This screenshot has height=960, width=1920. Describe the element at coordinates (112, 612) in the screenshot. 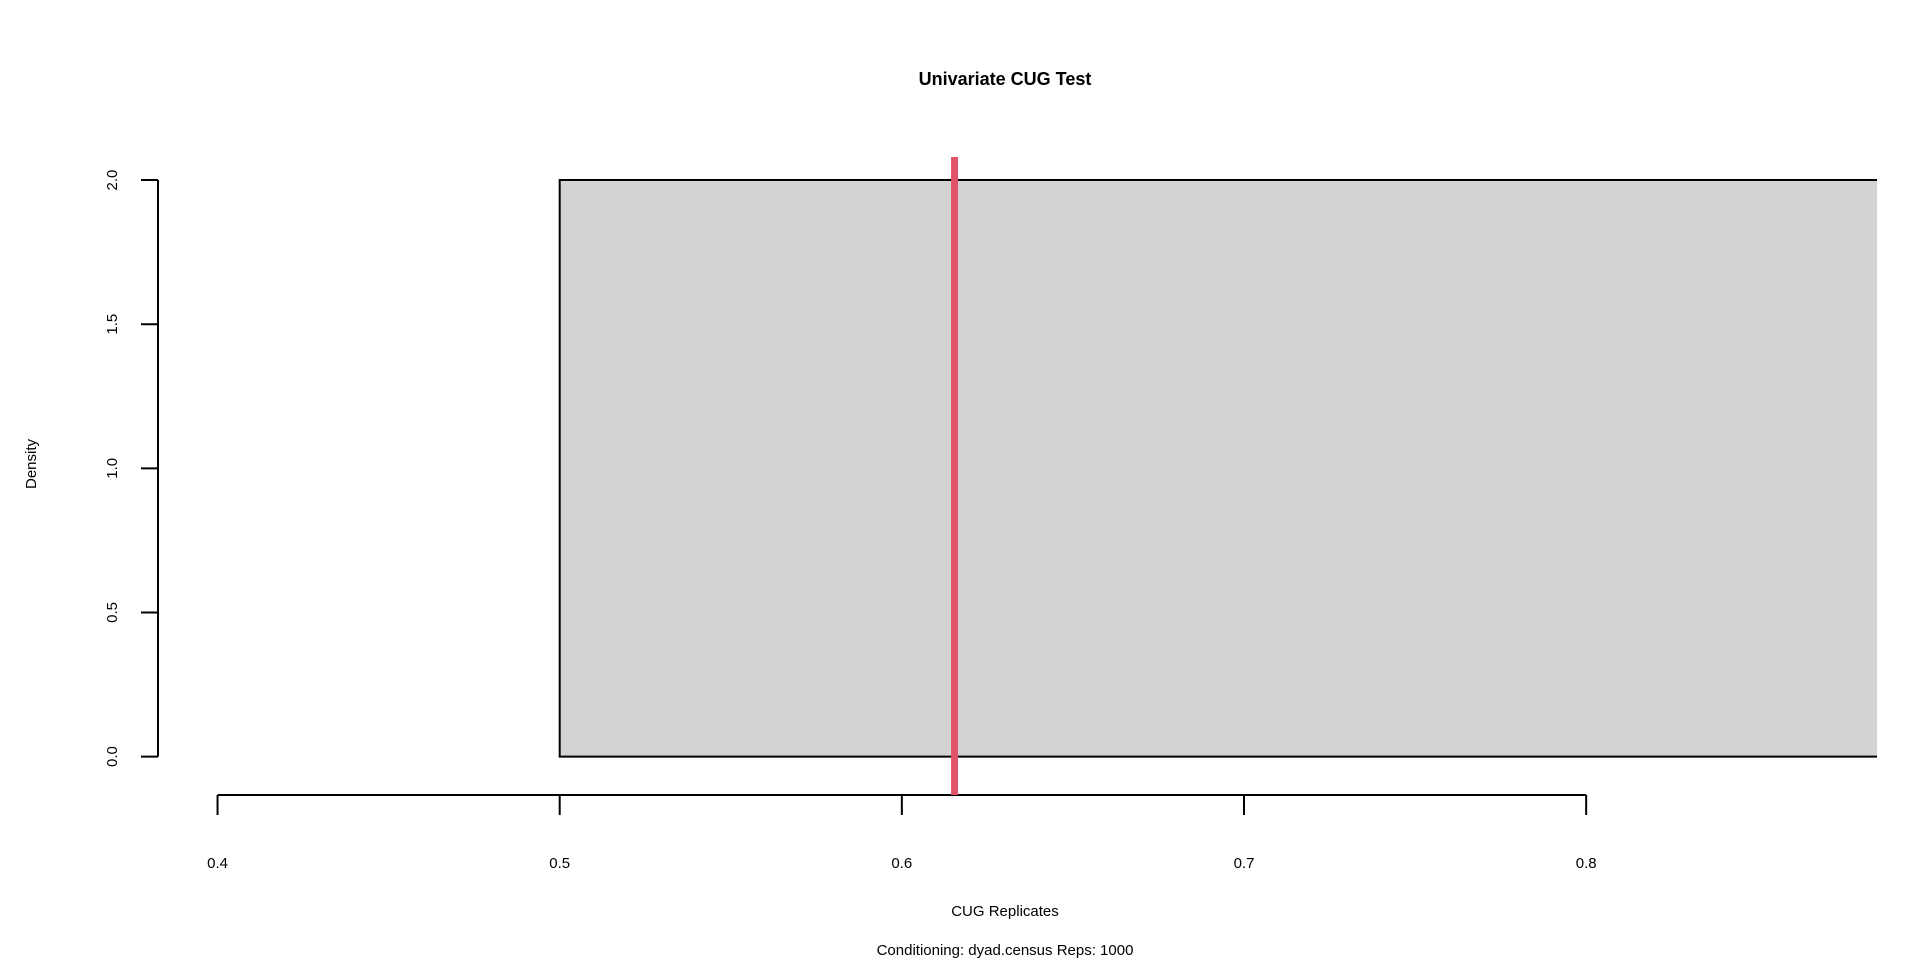

I see `y-tick-label: 0.5` at that location.